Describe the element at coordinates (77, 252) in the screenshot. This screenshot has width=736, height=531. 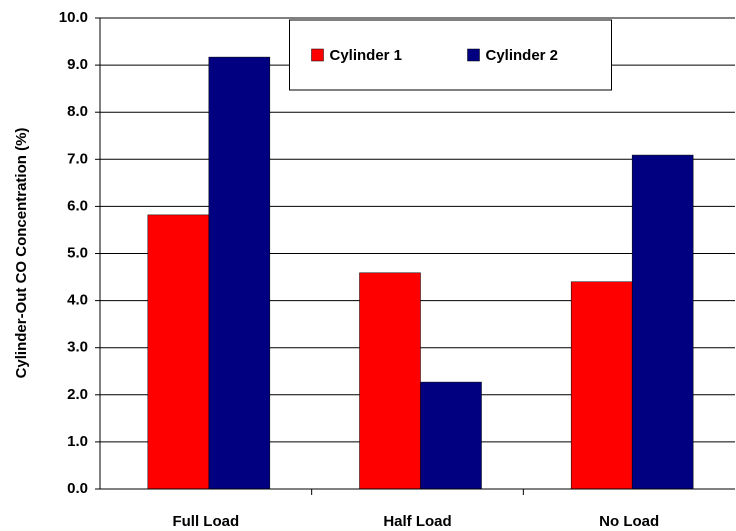
I see `y-tick-label: 5.0` at that location.